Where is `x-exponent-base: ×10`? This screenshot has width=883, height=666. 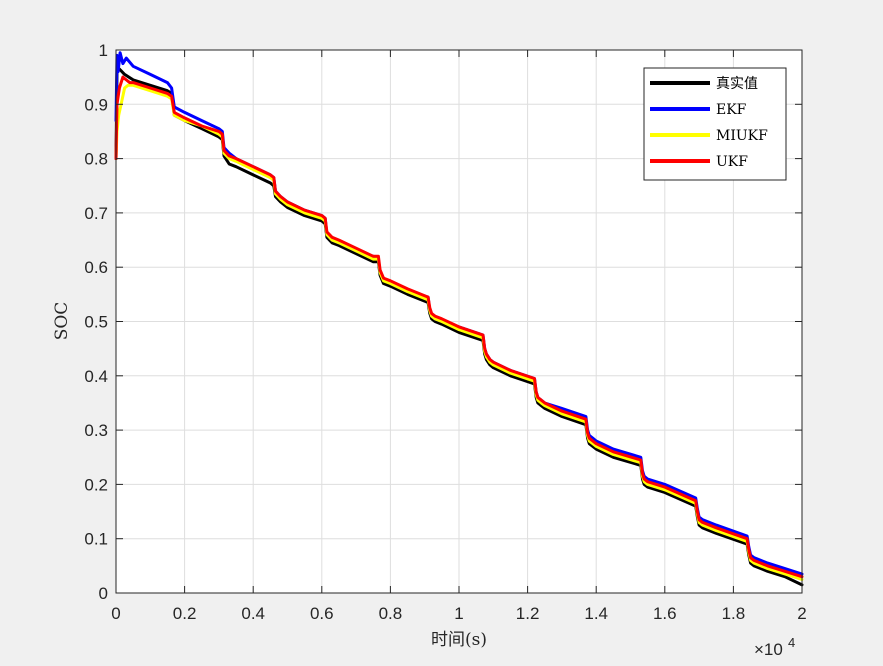
x-exponent-base: ×10 is located at coordinates (768, 649).